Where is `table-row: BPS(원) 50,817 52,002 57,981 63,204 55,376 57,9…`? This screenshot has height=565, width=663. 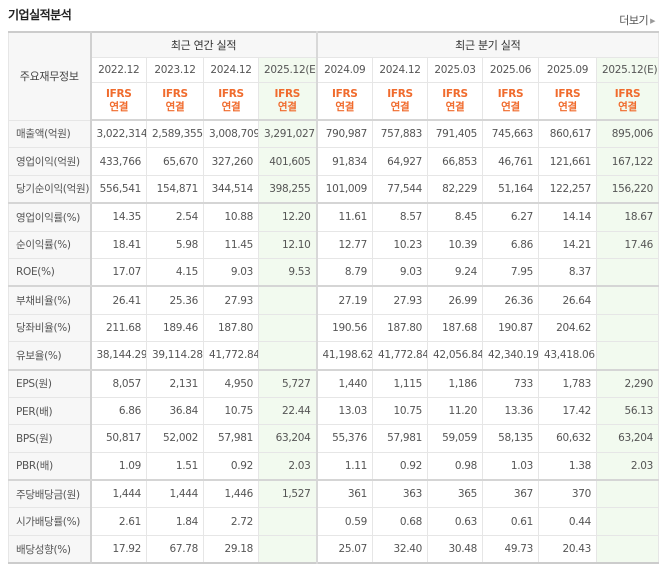 table-row: BPS(원) 50,817 52,002 57,981 63,204 55,376 57,9… is located at coordinates (334, 438).